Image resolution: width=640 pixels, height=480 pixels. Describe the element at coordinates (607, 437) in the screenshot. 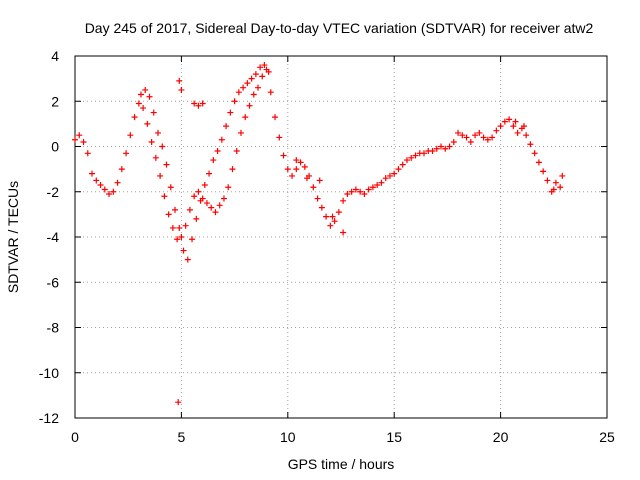

I see `x-tick-label: 25` at that location.